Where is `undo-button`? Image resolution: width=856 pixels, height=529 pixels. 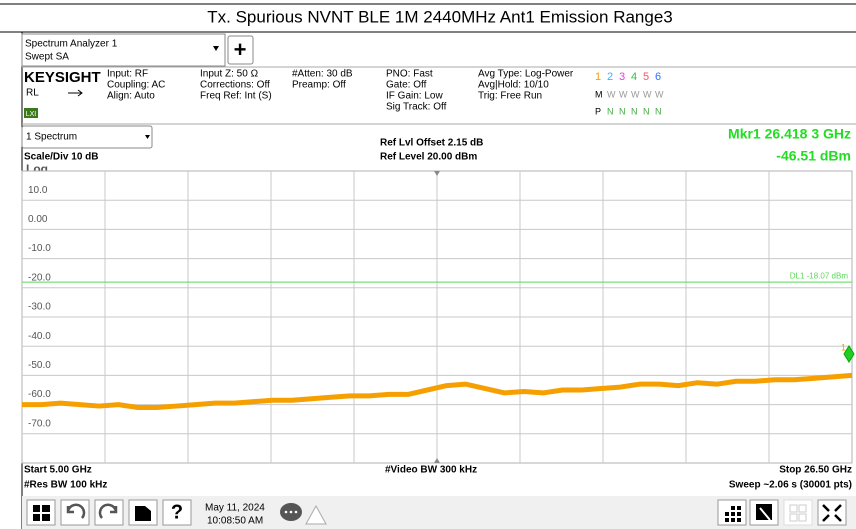 undo-button is located at coordinates (75, 512).